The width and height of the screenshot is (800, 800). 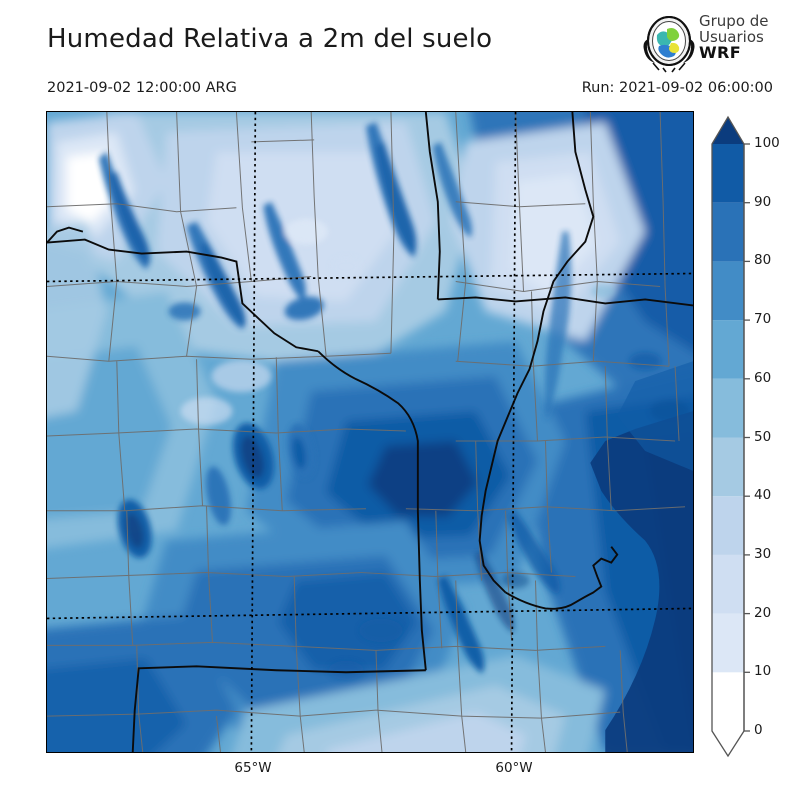 I want to click on x-axis-tick-60w: 60°W, so click(x=514, y=768).